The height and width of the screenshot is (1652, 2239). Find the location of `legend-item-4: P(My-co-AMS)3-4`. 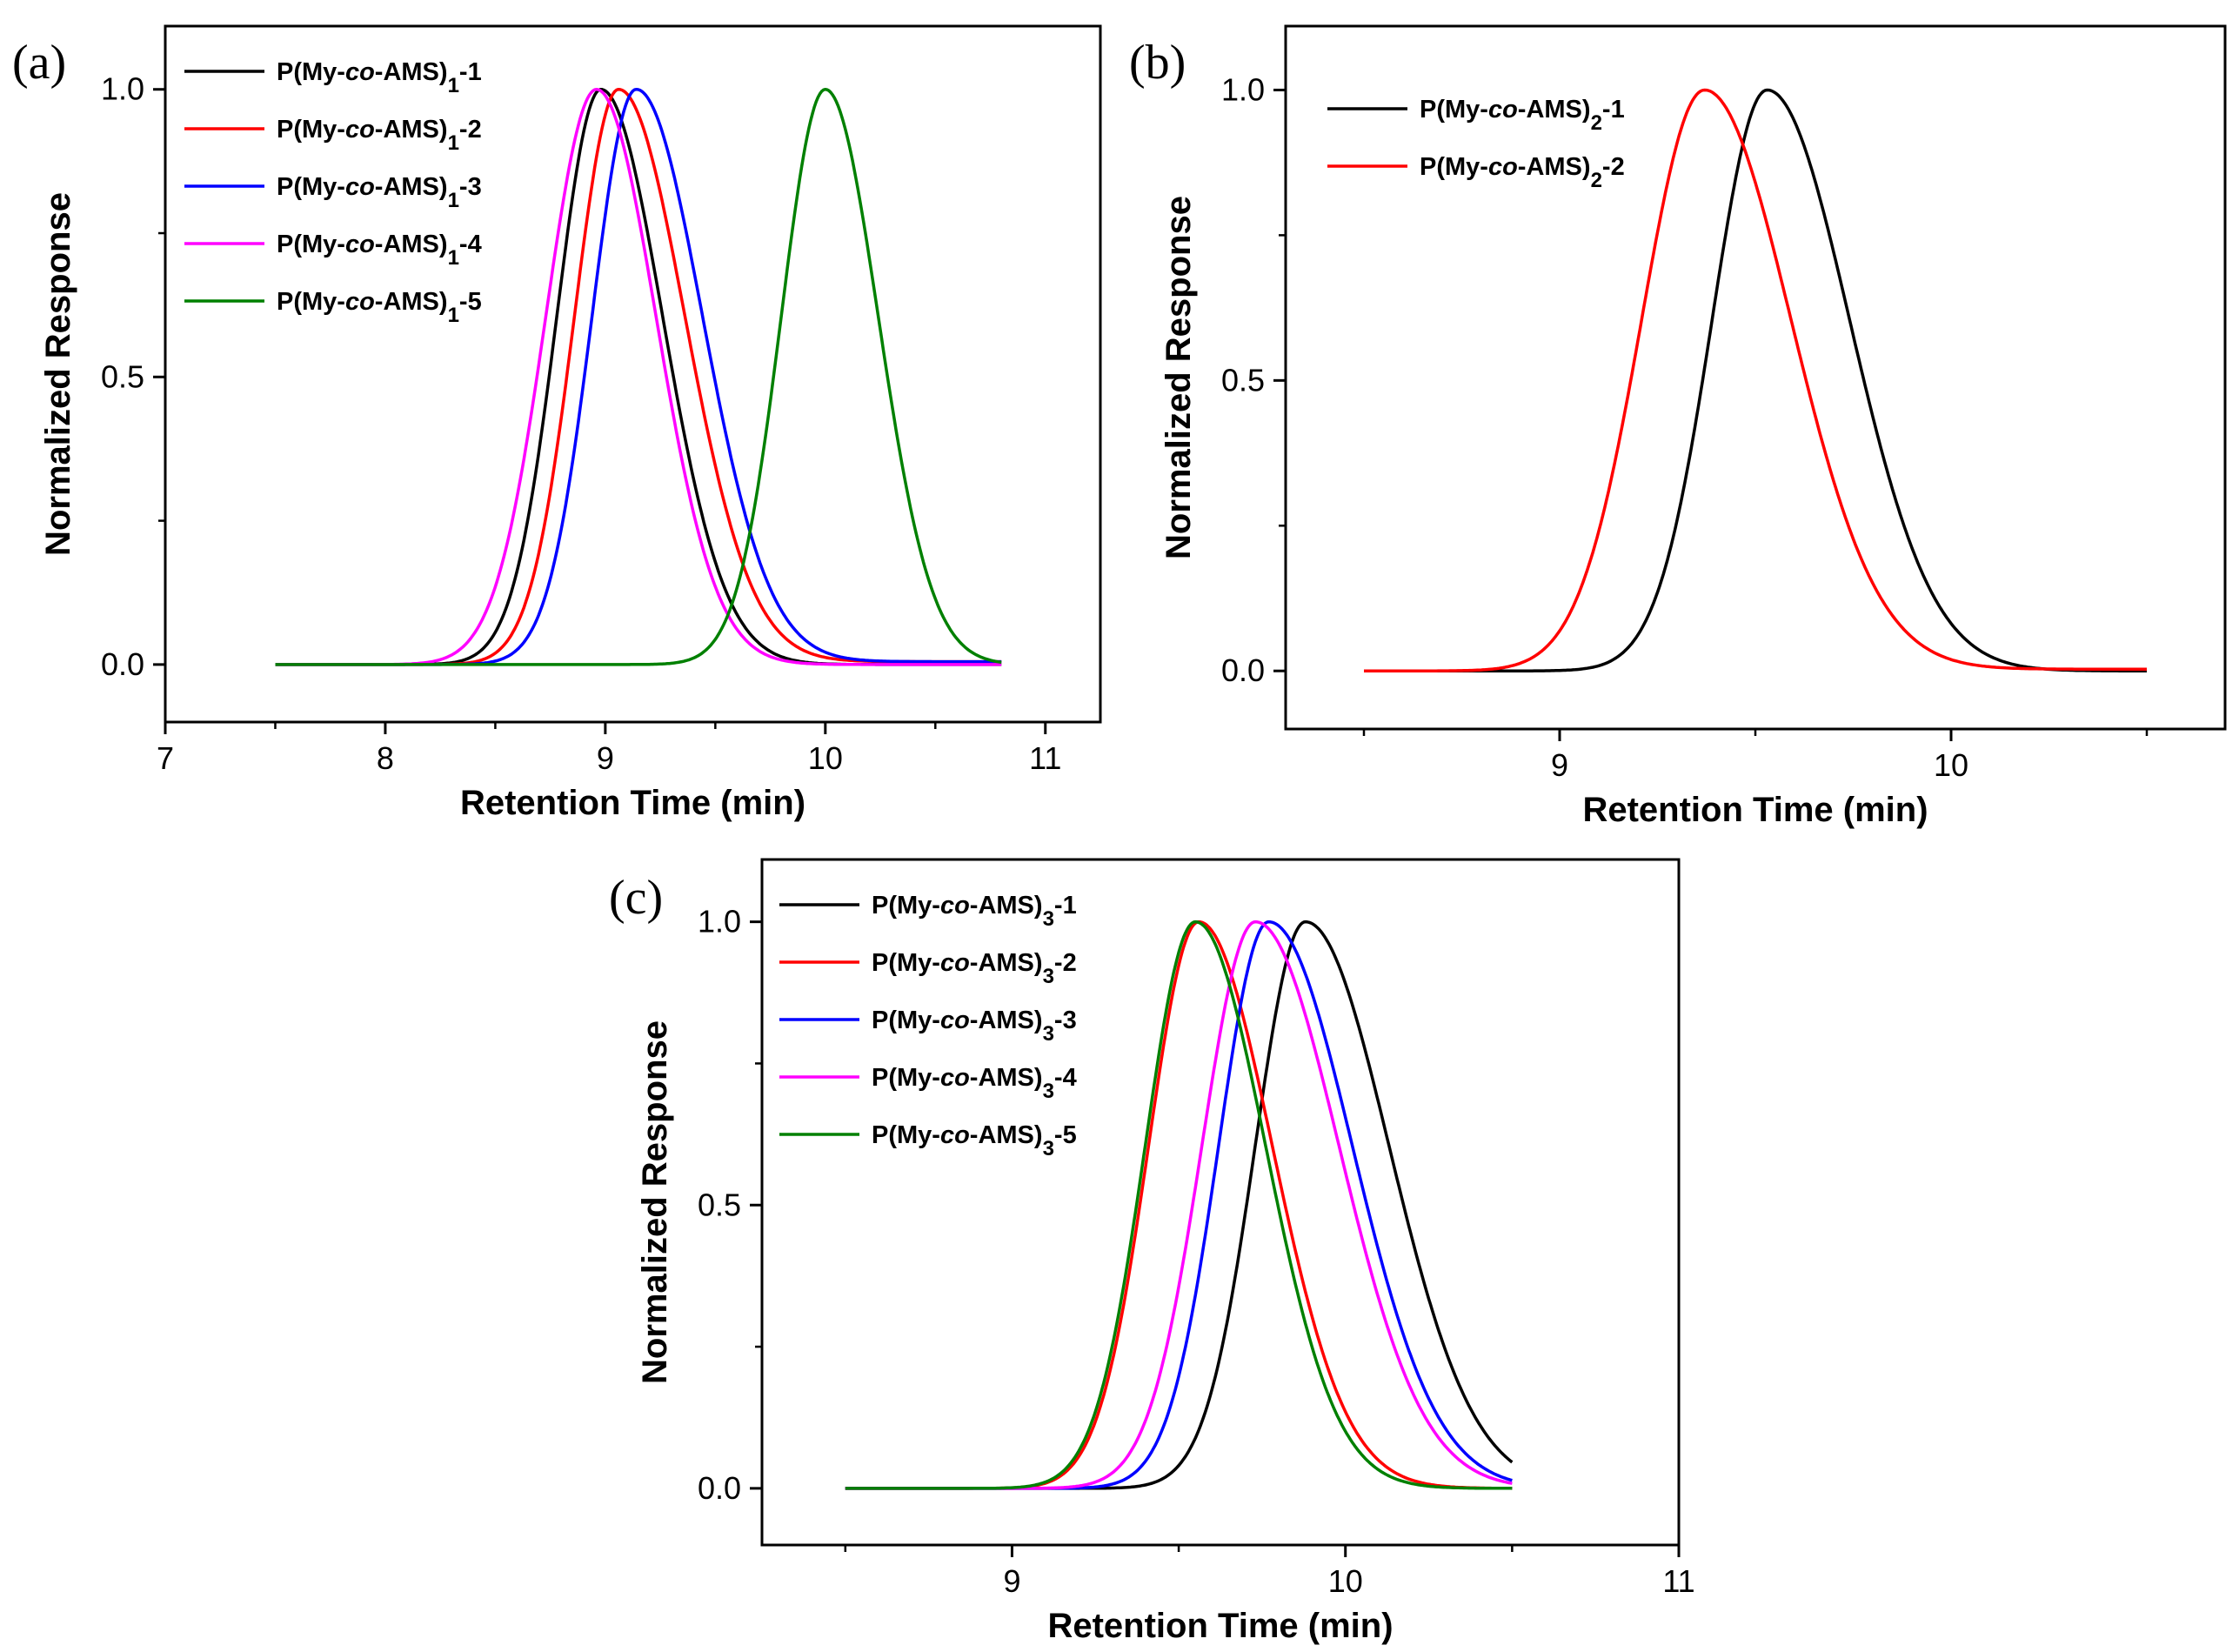

legend-item-4: P(My-co-AMS)3-4 is located at coordinates (928, 1083).